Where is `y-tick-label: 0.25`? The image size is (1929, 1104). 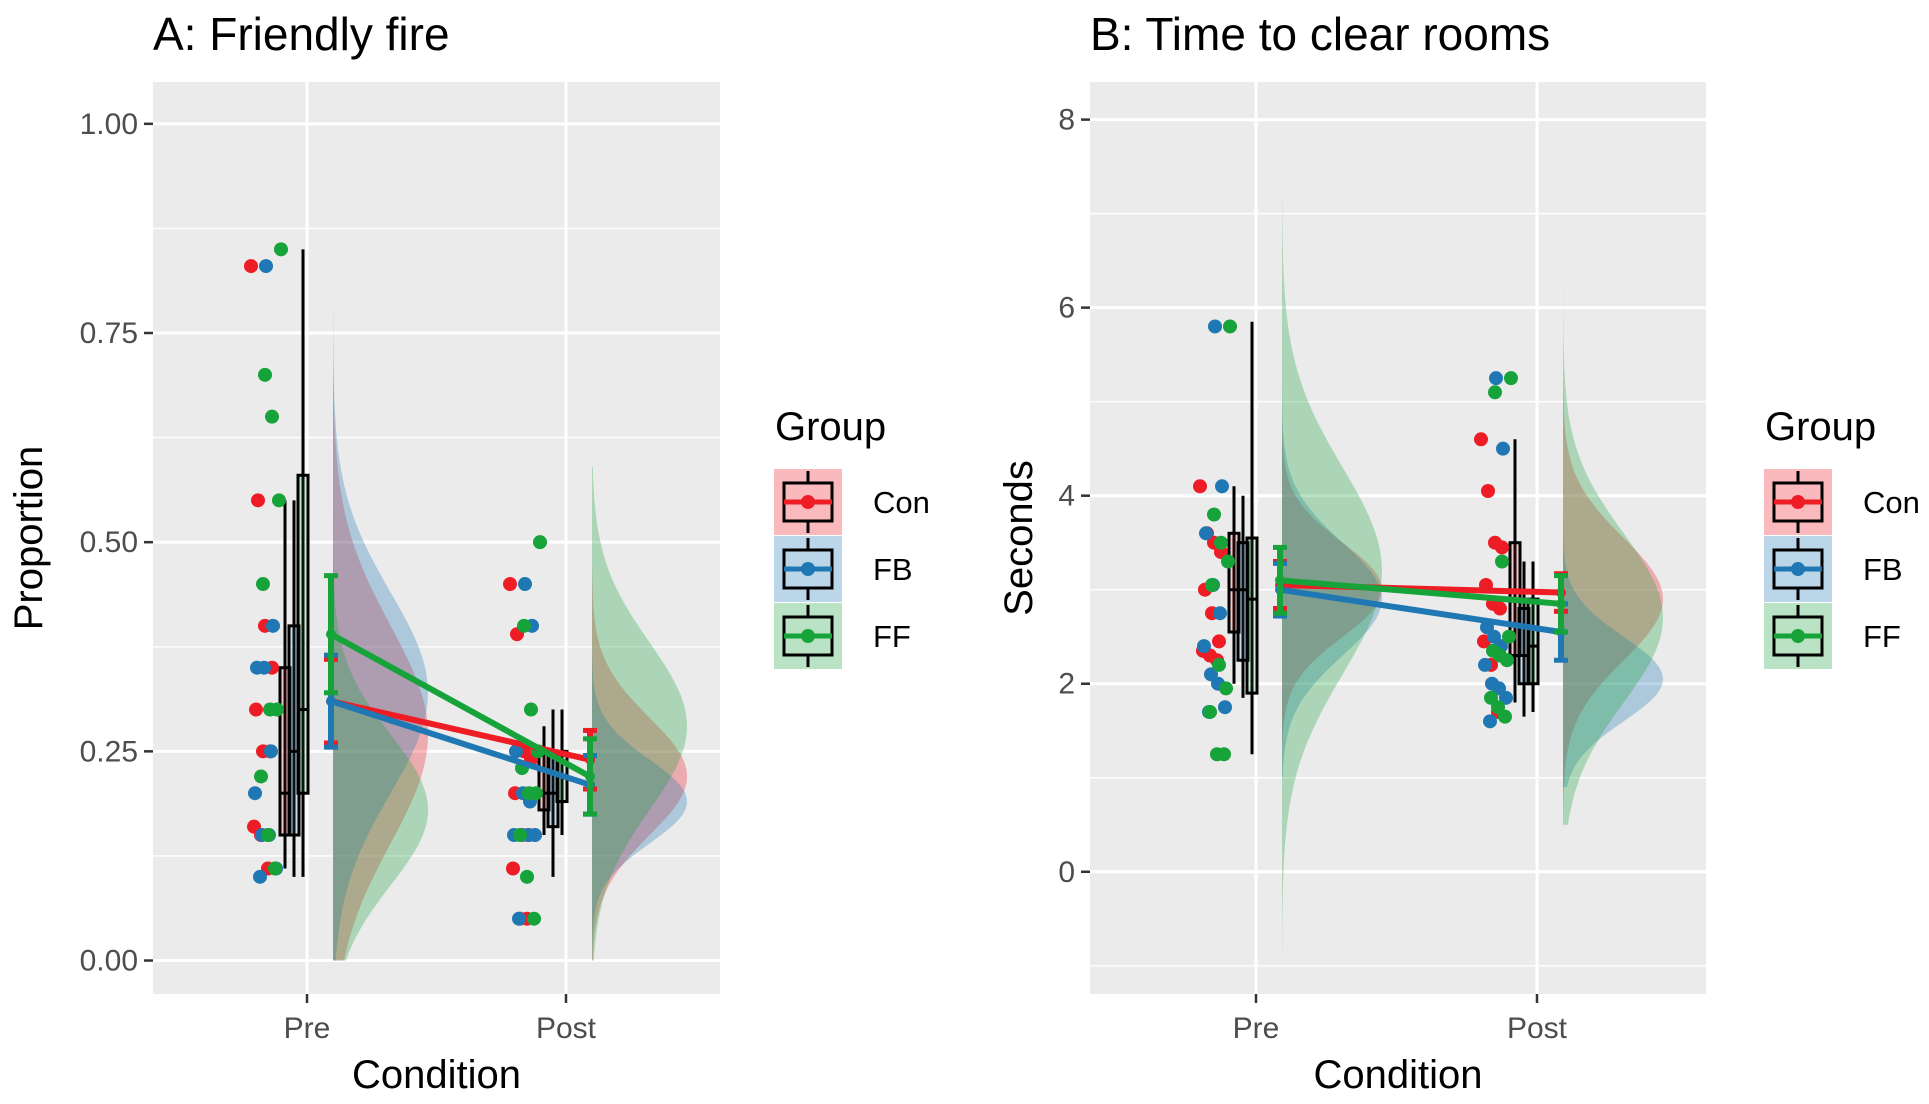 y-tick-label: 0.25 is located at coordinates (109, 751).